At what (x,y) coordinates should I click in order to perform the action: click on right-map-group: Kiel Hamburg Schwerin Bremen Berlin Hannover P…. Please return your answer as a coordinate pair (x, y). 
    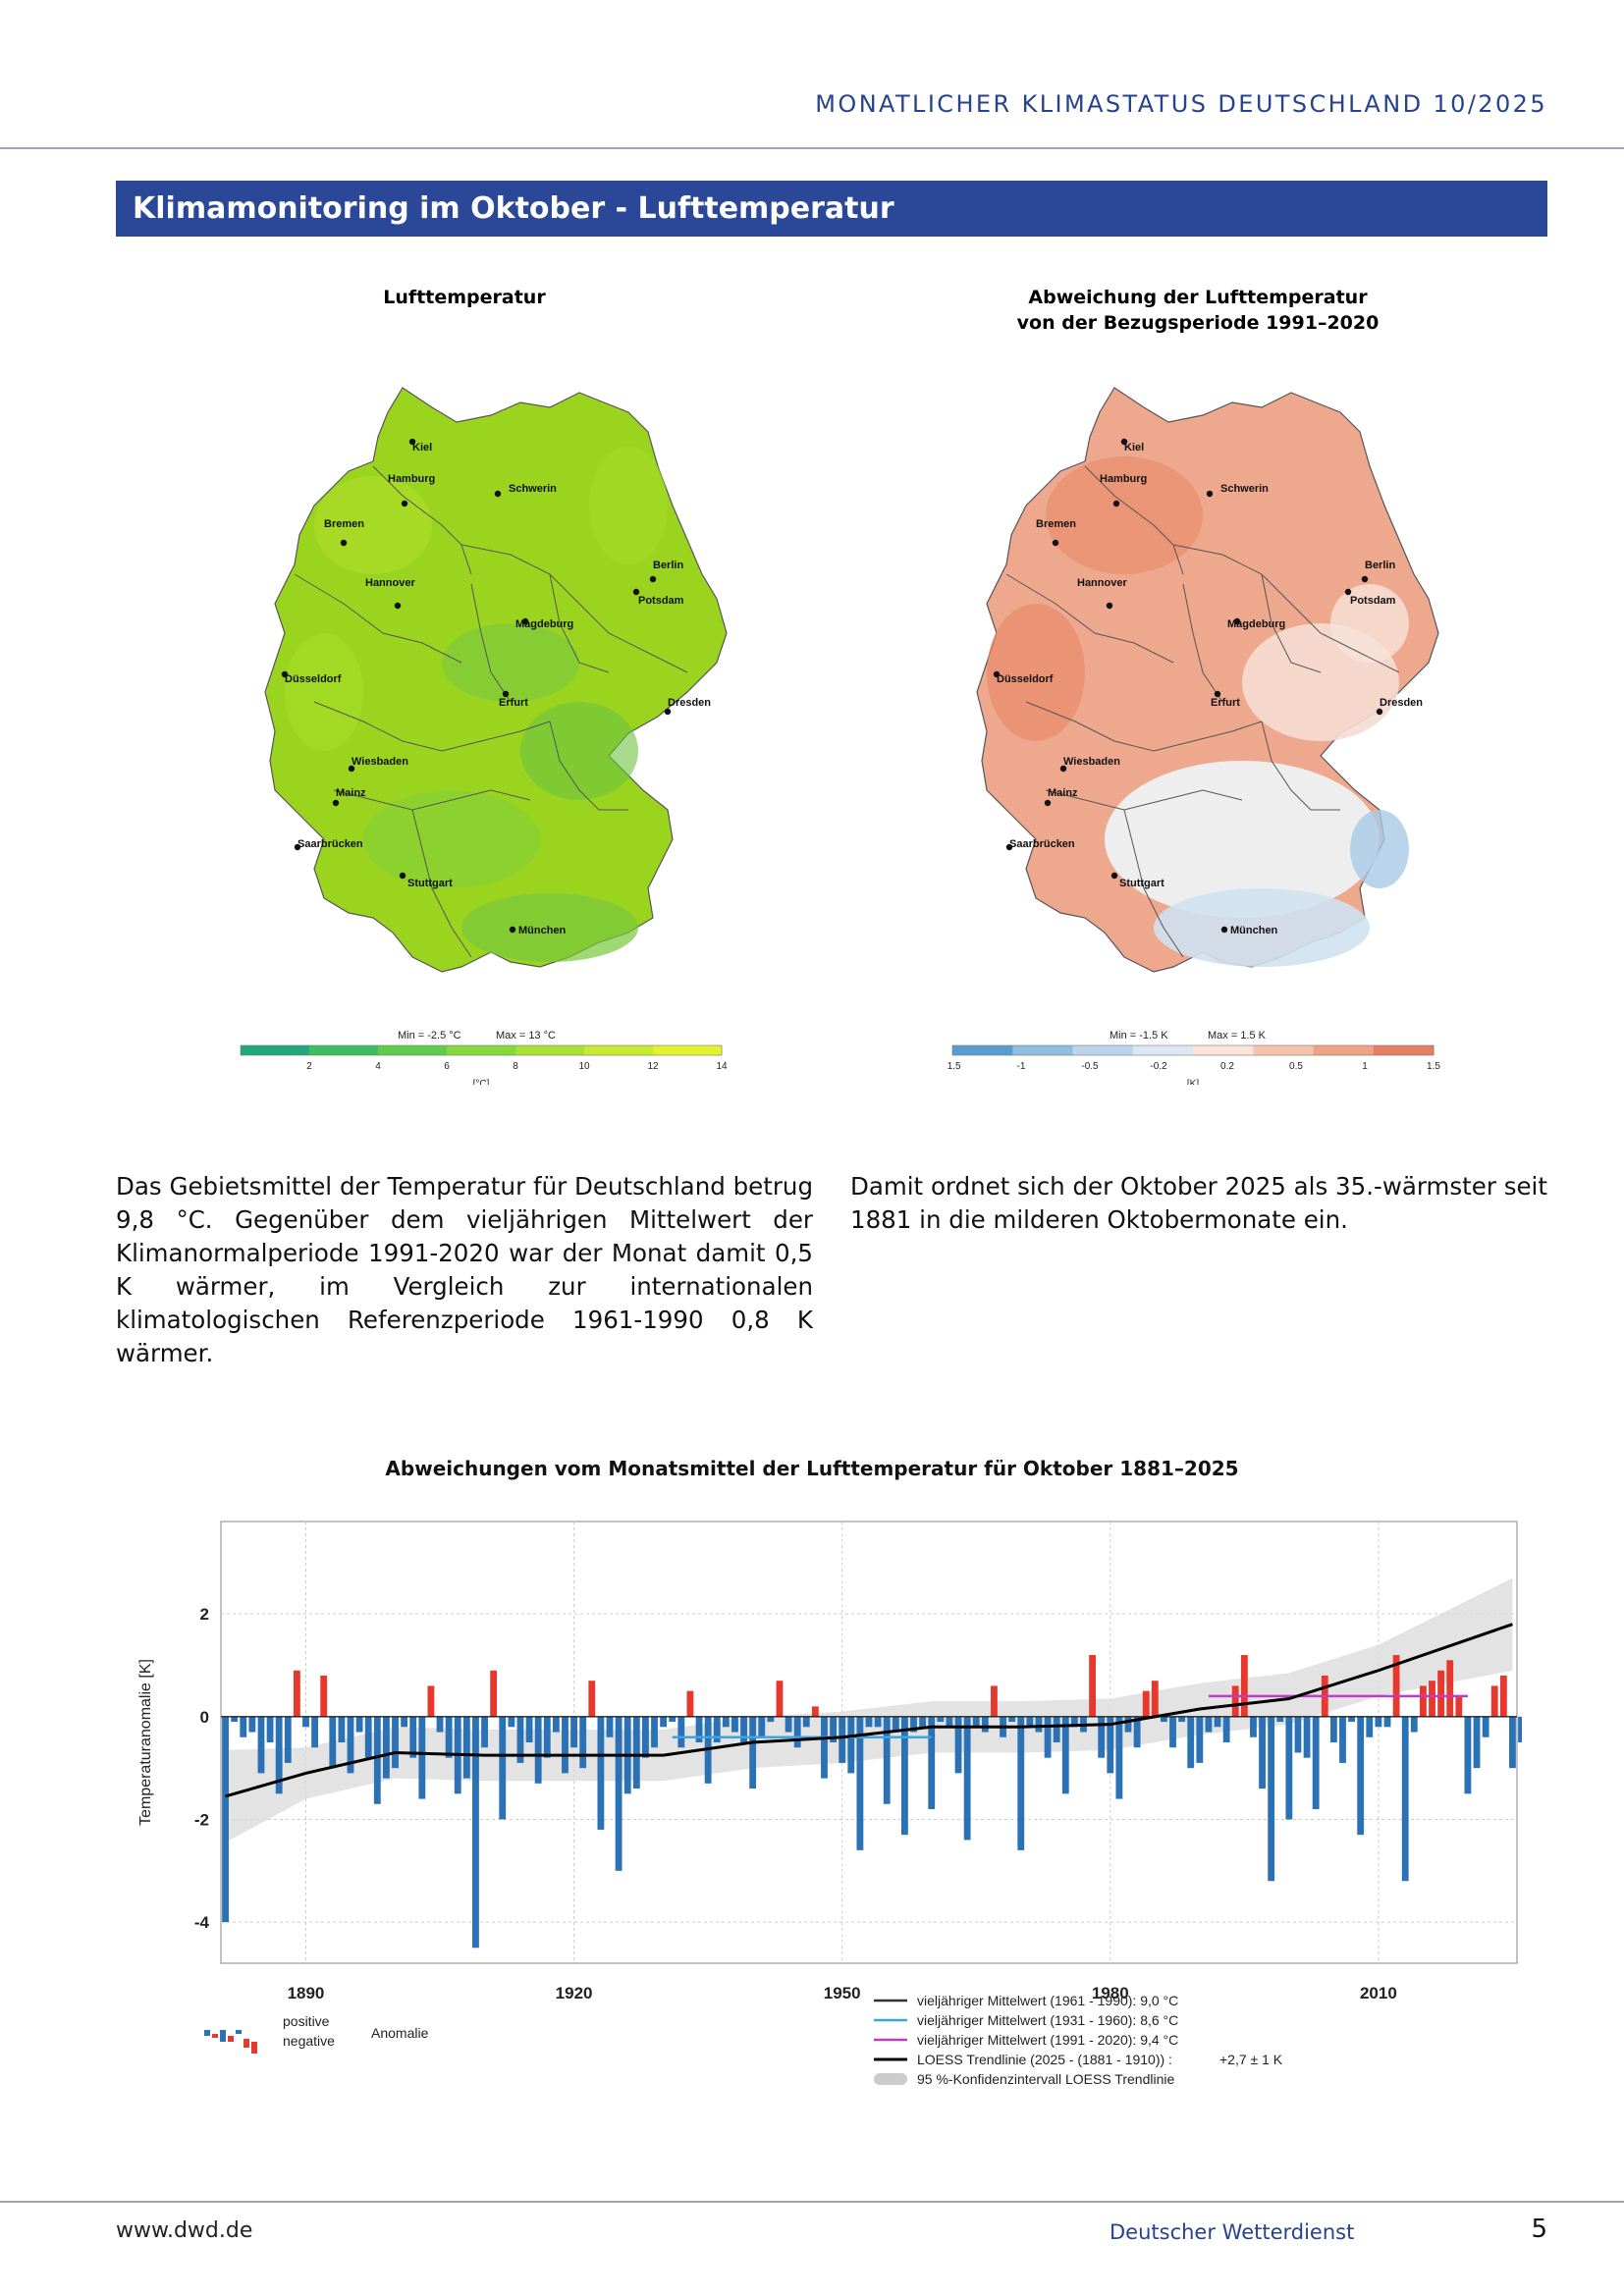
    Looking at the image, I should click on (1207, 680).